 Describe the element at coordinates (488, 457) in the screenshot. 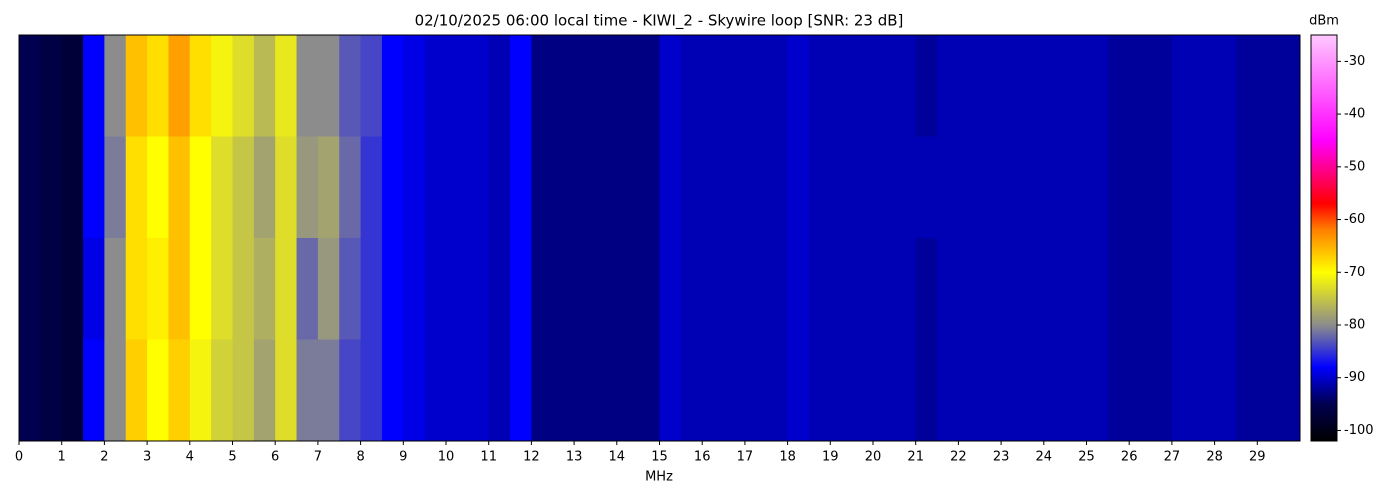

I see `x-tick-label: 11` at that location.